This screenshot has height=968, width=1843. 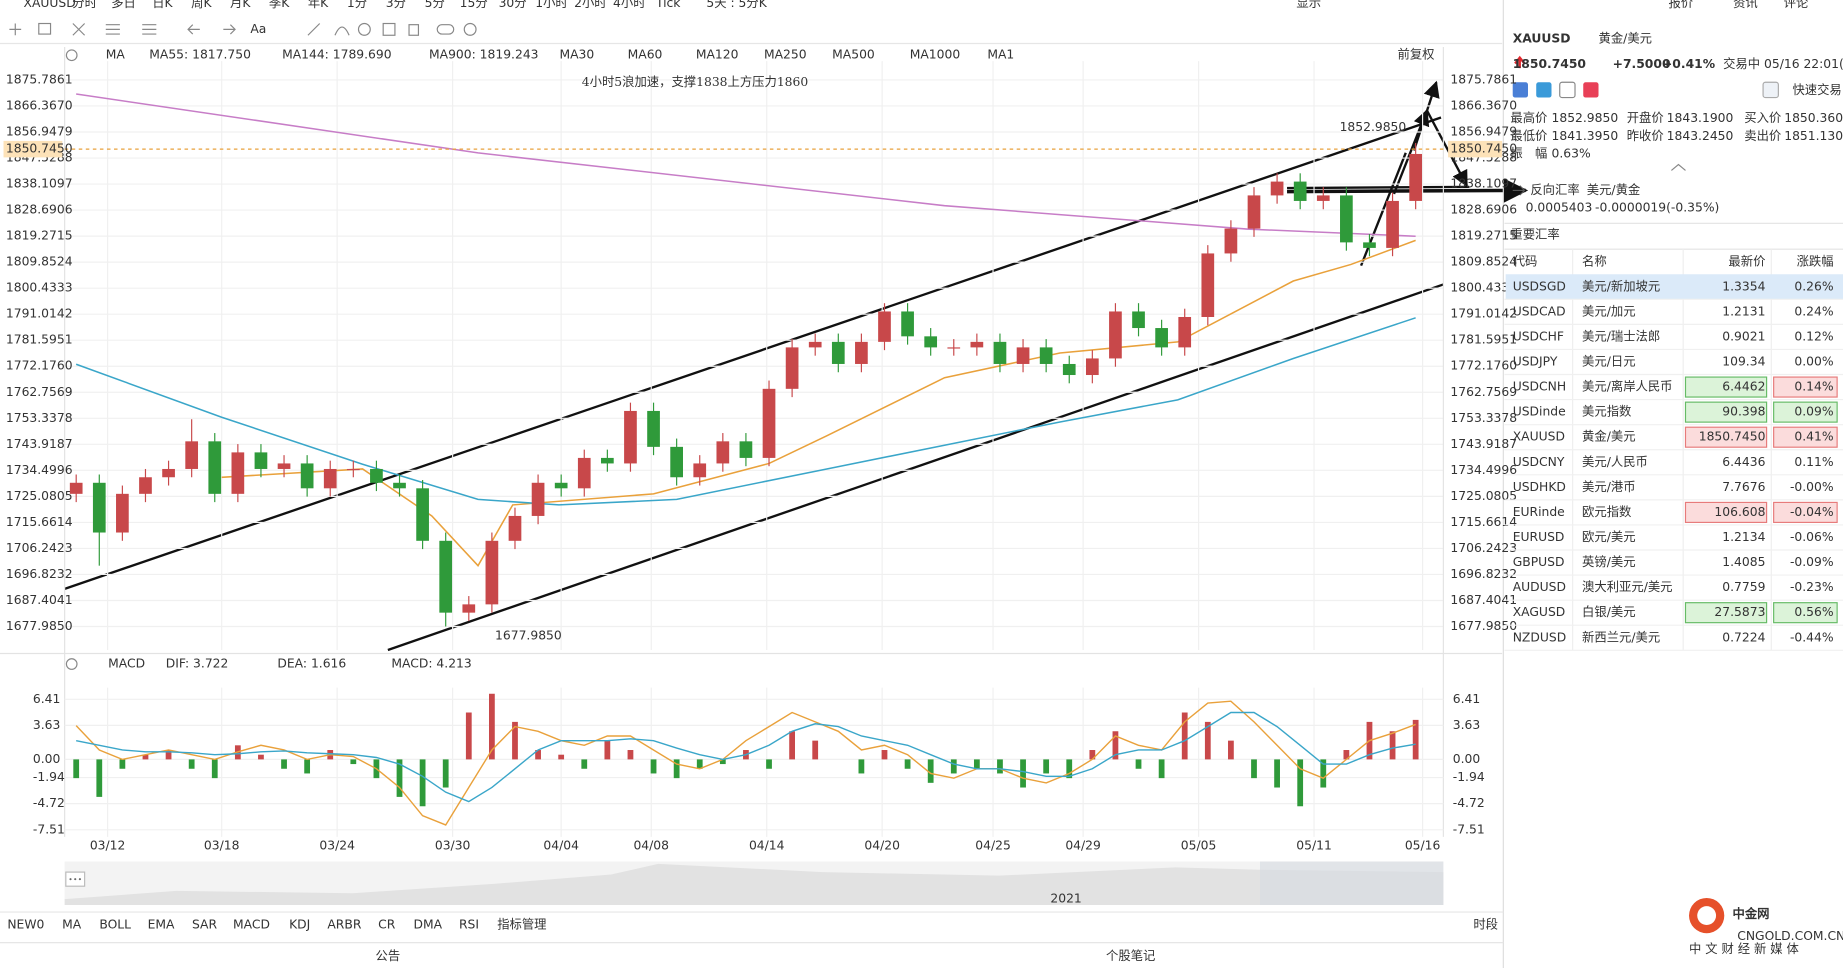 What do you see at coordinates (1621, 285) in the screenshot?
I see `row-name: 美元/新加坡元` at bounding box center [1621, 285].